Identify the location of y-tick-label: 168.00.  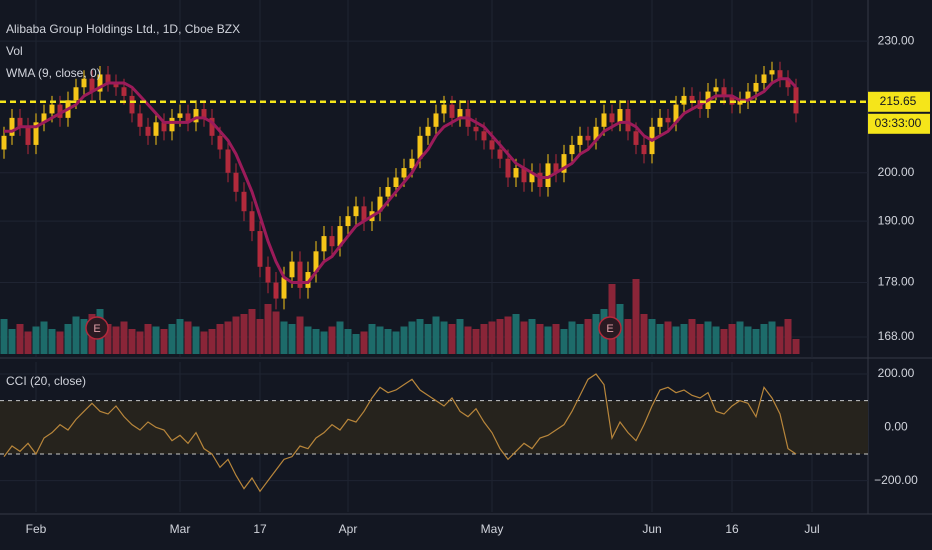
(896, 336).